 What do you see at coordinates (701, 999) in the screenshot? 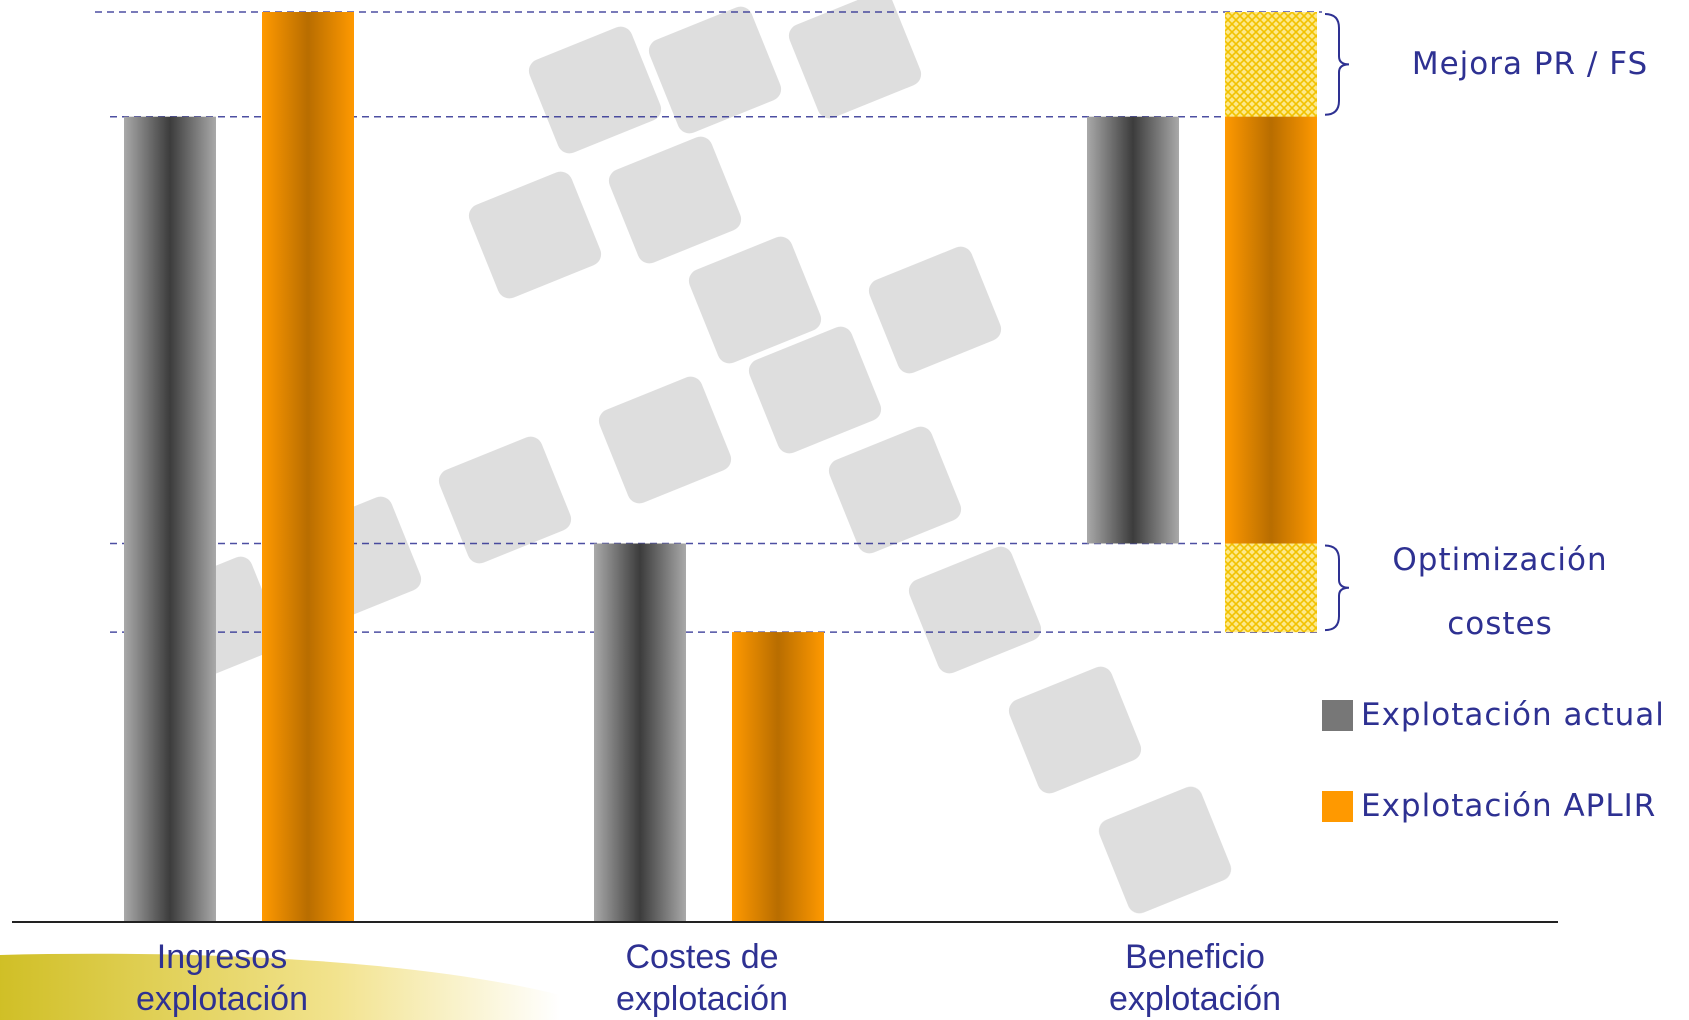
I see `category-label-1-line-1: explotación` at bounding box center [701, 999].